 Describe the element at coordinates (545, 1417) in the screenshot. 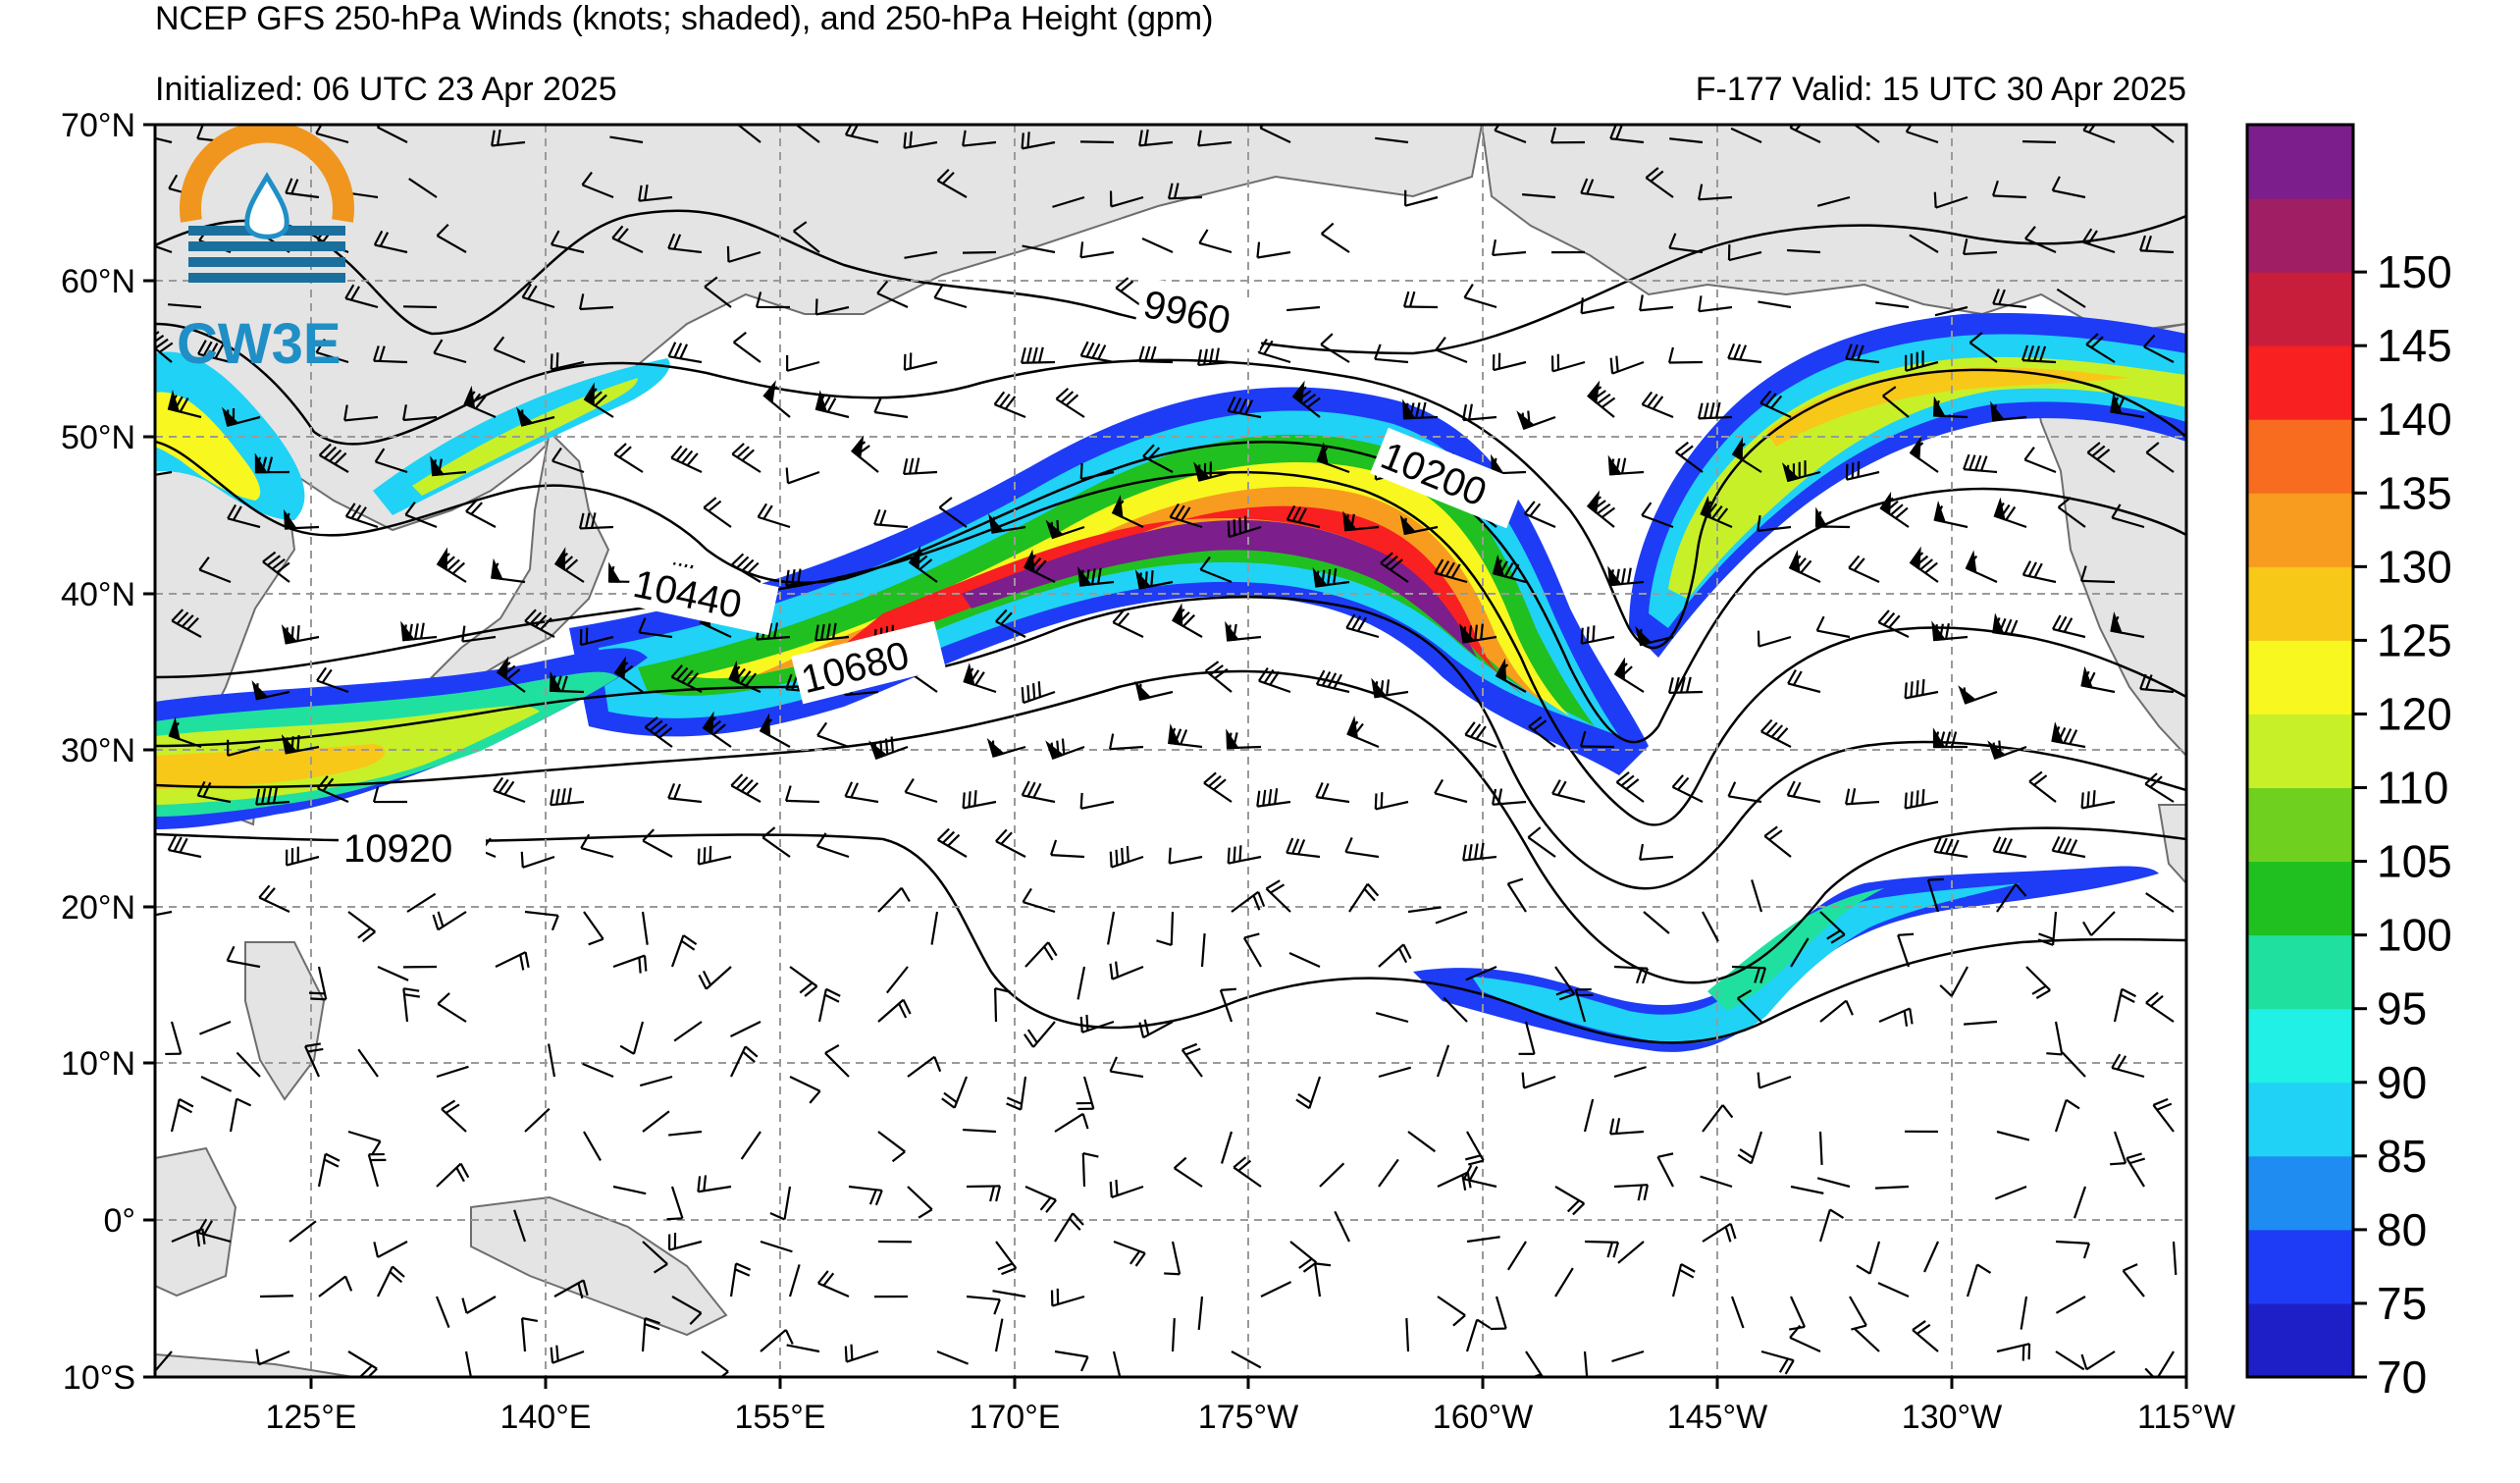

I see `lon-label: 140°E` at that location.